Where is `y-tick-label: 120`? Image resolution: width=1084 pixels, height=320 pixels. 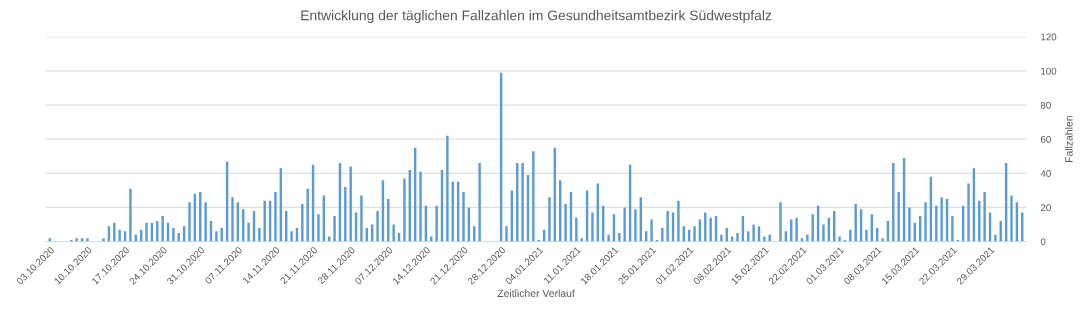
y-tick-label: 120 is located at coordinates (1049, 37).